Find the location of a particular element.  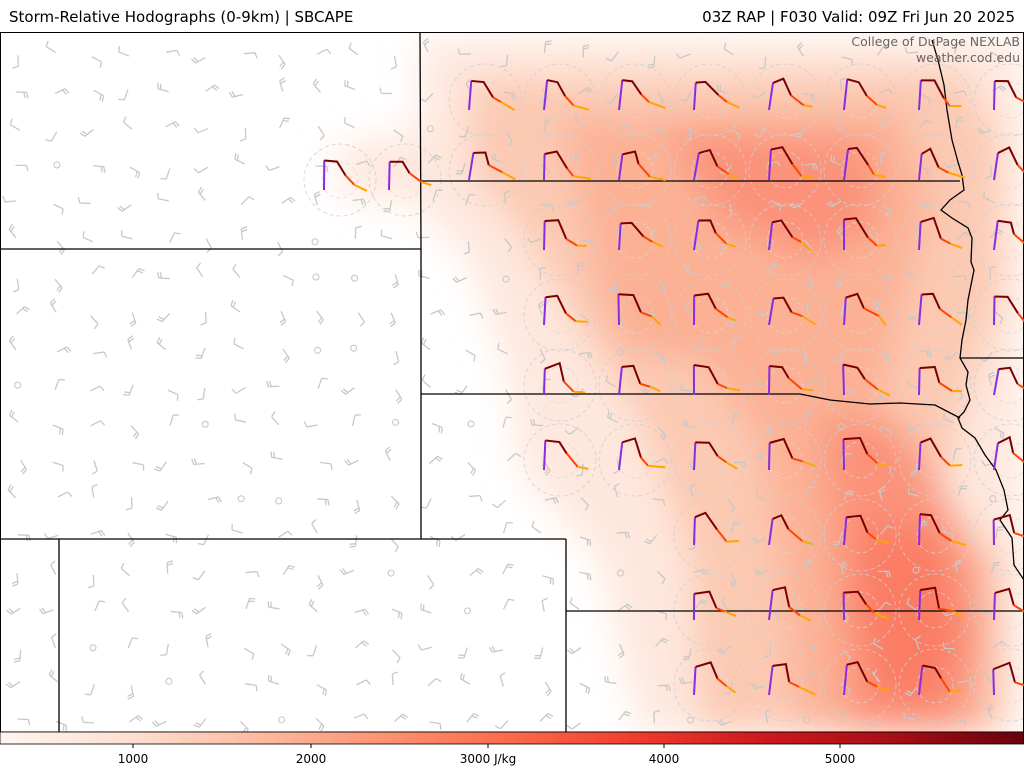

colorbar-tick-label: 4000 is located at coordinates (664, 759).